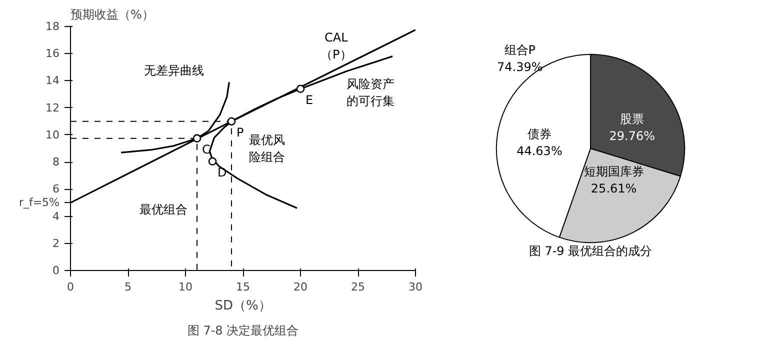 This screenshot has width=768, height=342. What do you see at coordinates (53, 26) in the screenshot?
I see `y-tick-label: 18` at bounding box center [53, 26].